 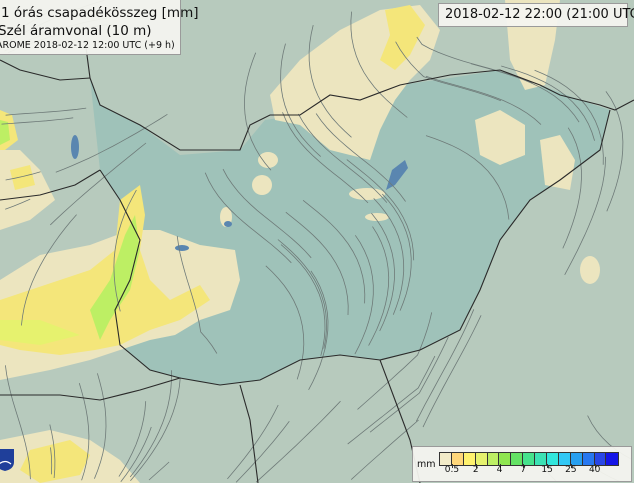 What do you see at coordinates (523, 470) in the screenshot?
I see `colorbar-tick-label: 7` at bounding box center [523, 470].